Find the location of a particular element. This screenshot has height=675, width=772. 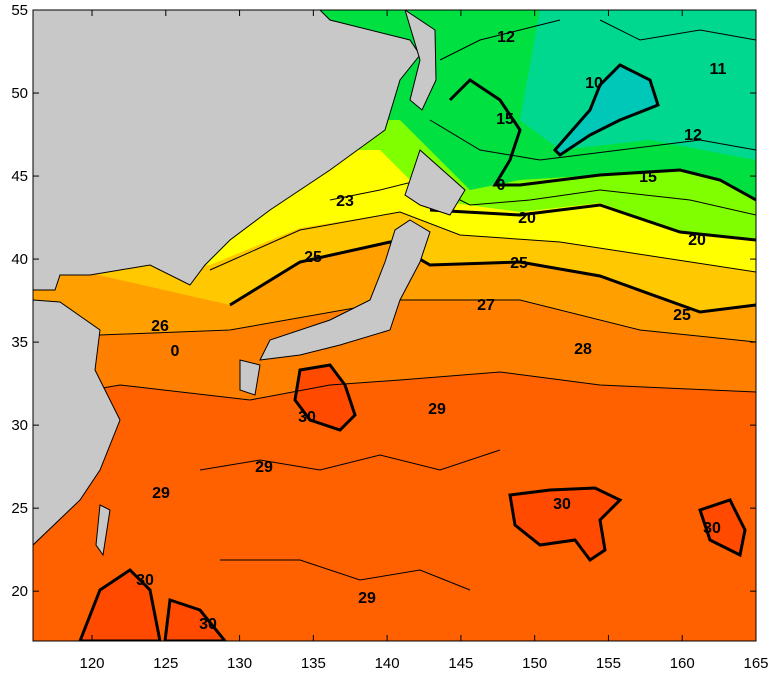

x-tick-label: 145 is located at coordinates (460, 663).